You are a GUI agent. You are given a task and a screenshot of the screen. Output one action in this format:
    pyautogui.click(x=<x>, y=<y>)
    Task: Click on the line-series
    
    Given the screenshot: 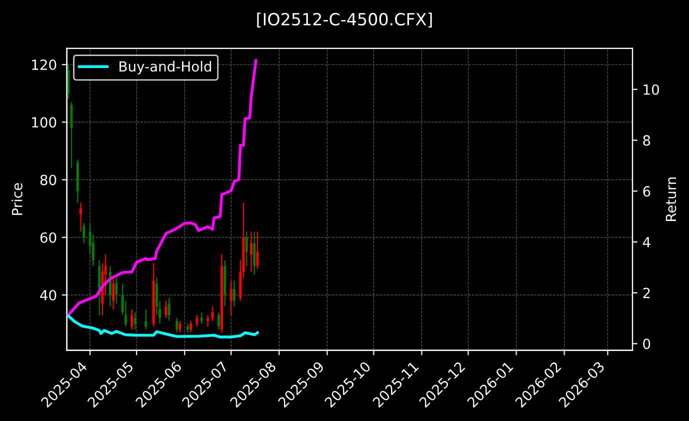 What is the action you would take?
    pyautogui.click(x=162, y=326)
    